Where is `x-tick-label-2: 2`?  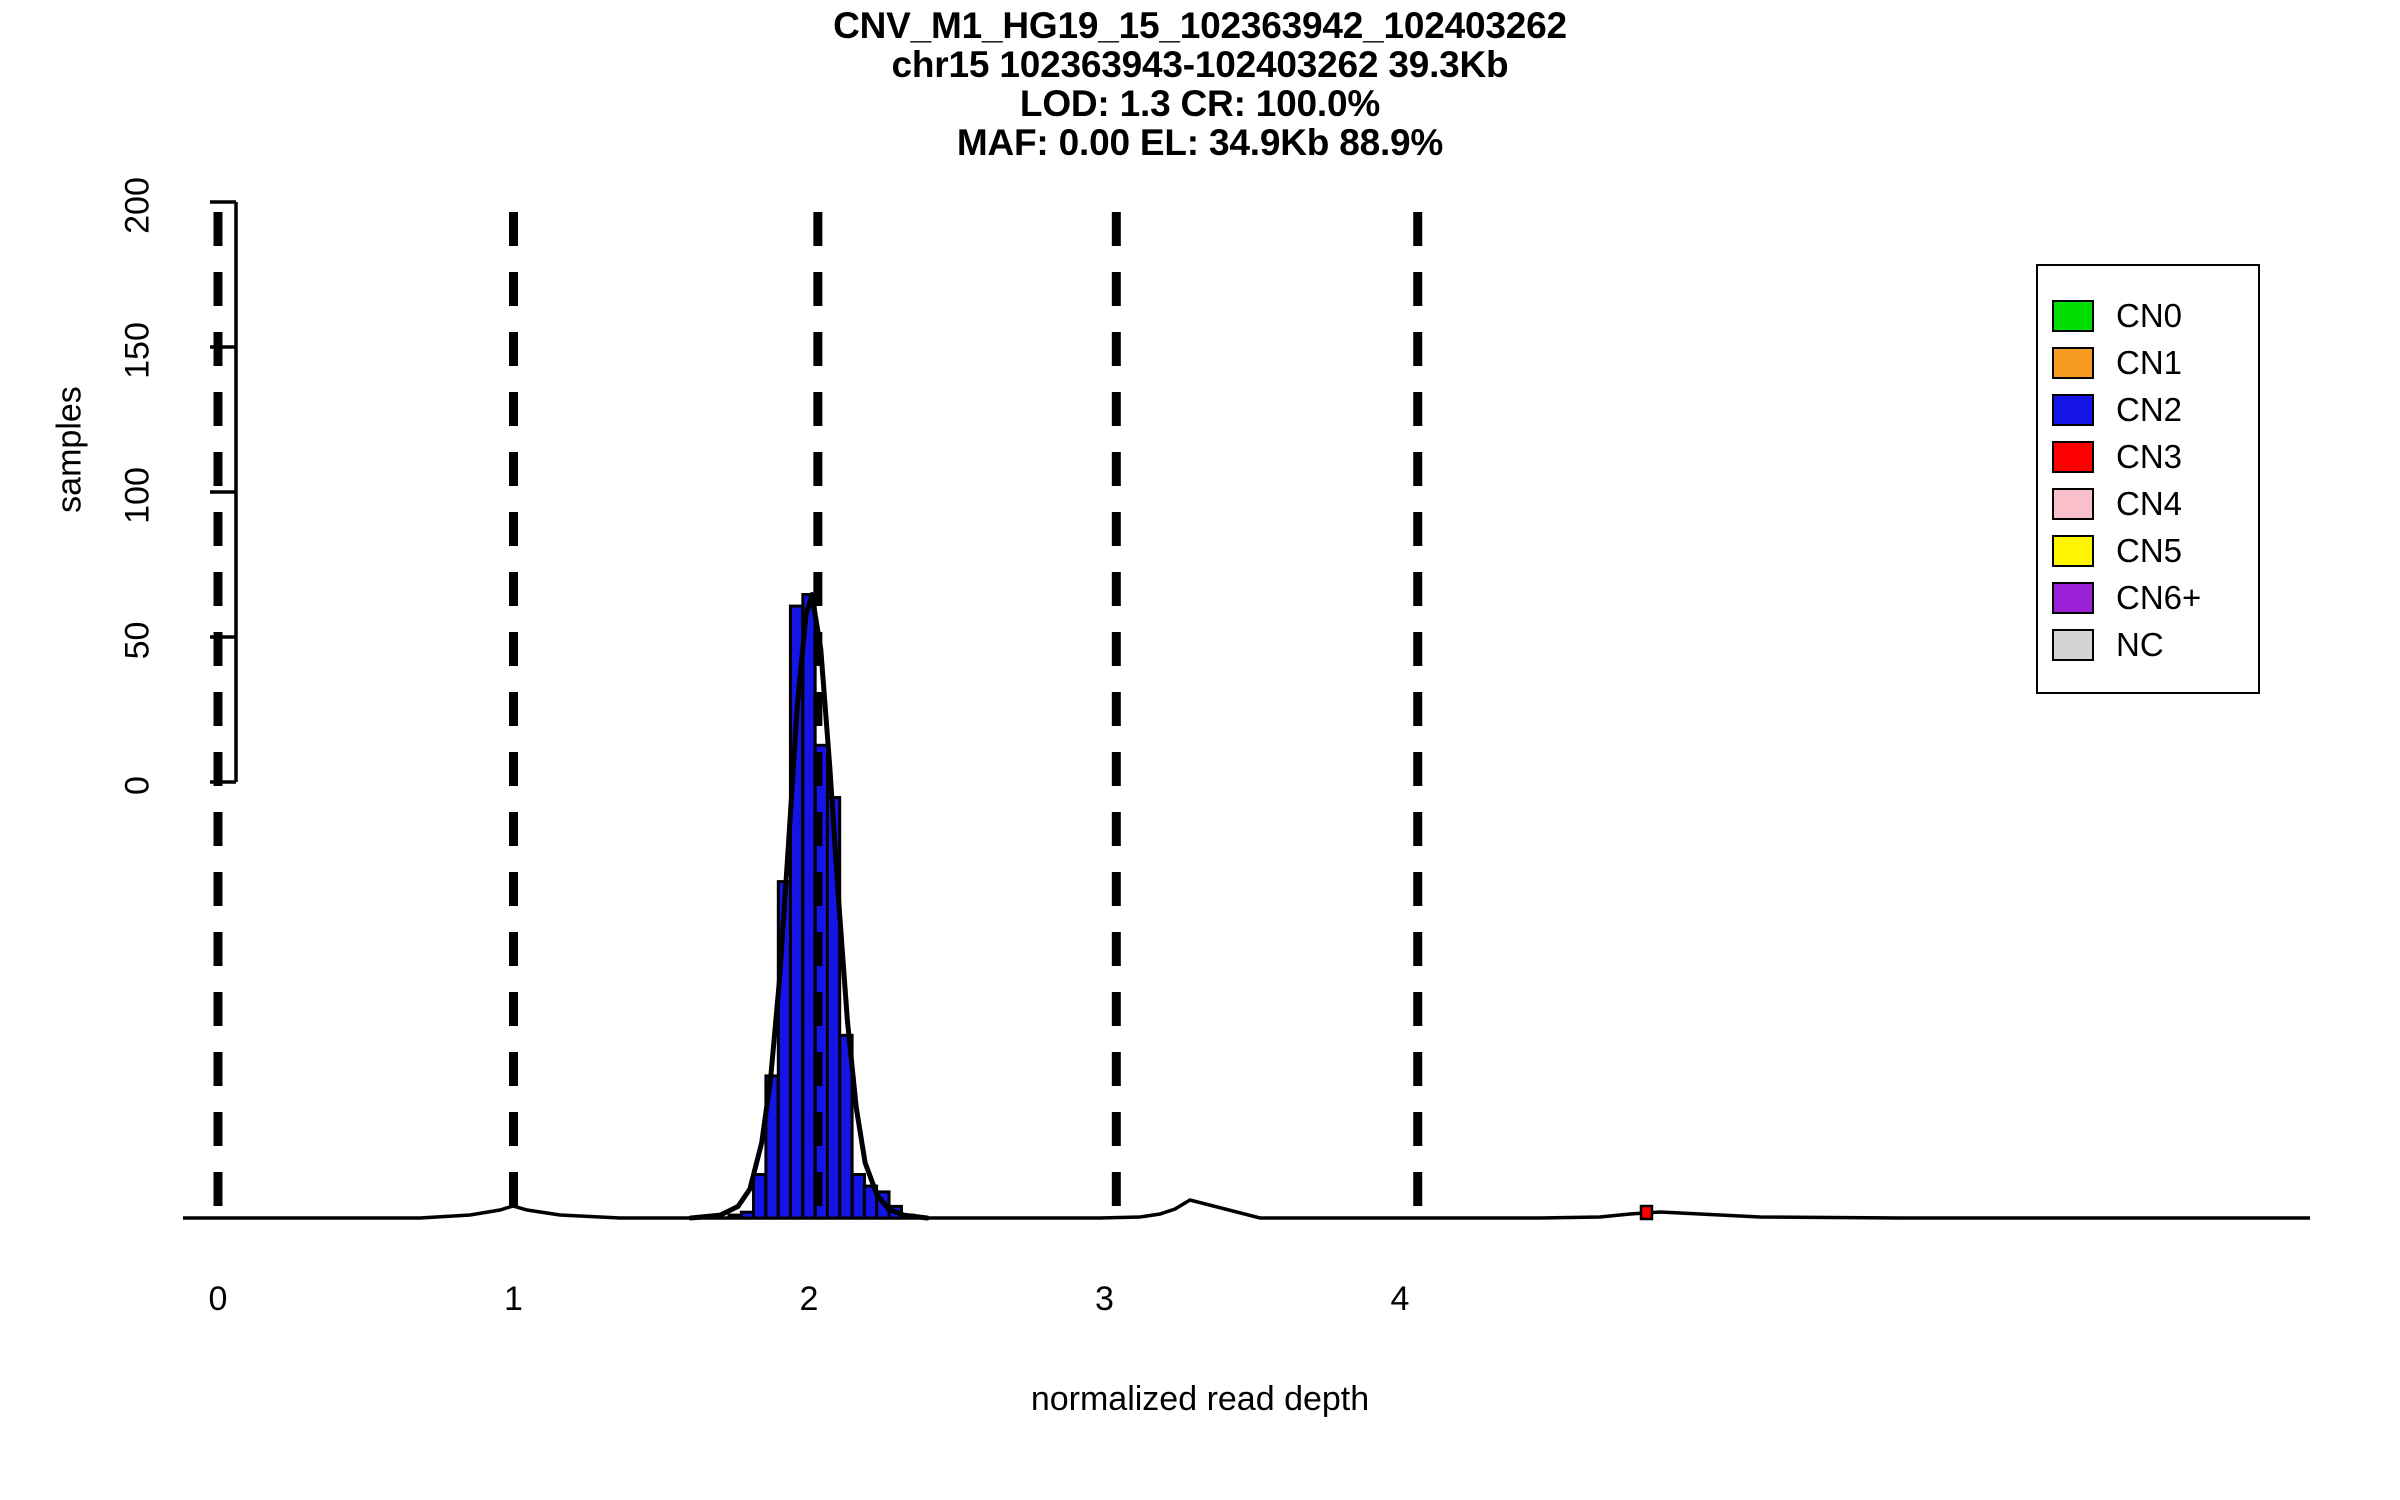
x-tick-label-2: 2 is located at coordinates (809, 1299).